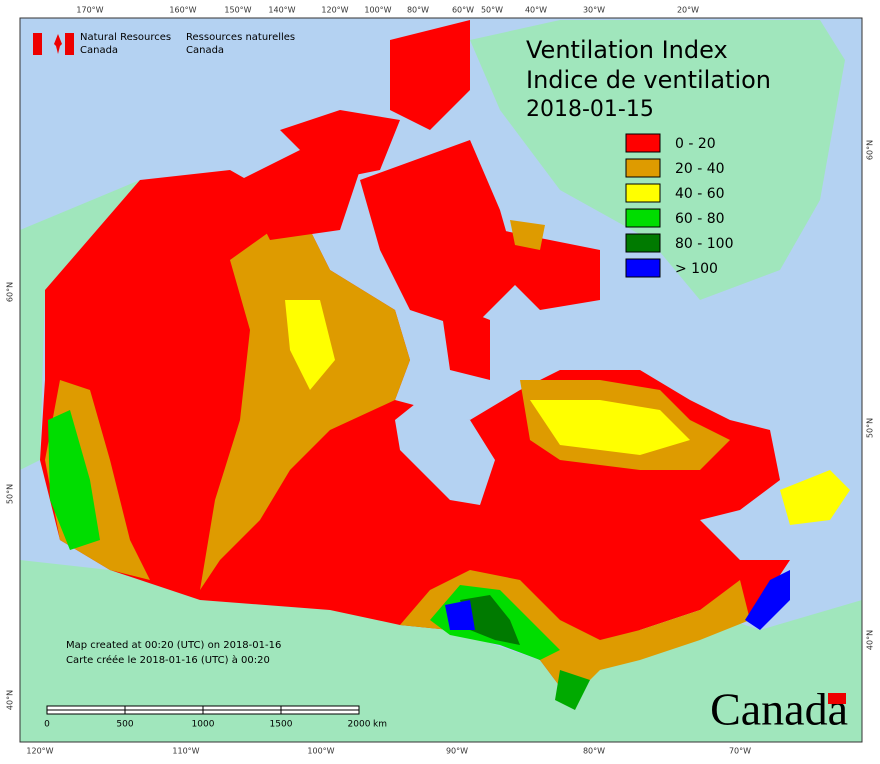  What do you see at coordinates (173, 645) in the screenshot?
I see `created-en: Map created at 00:20 (UTC) on 2018-01-16` at bounding box center [173, 645].